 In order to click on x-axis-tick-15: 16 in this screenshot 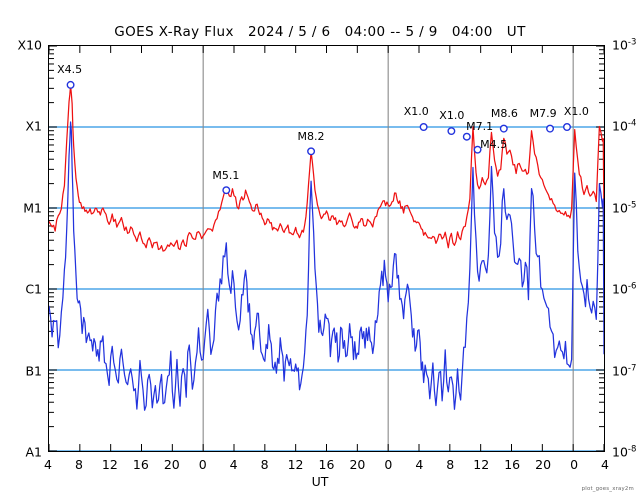, I will do `click(512, 464)`.